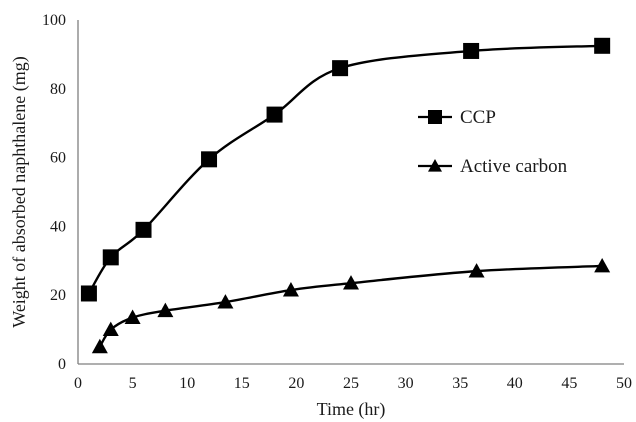 The height and width of the screenshot is (422, 636). Describe the element at coordinates (569, 383) in the screenshot. I see `x-tick-label: 45` at that location.